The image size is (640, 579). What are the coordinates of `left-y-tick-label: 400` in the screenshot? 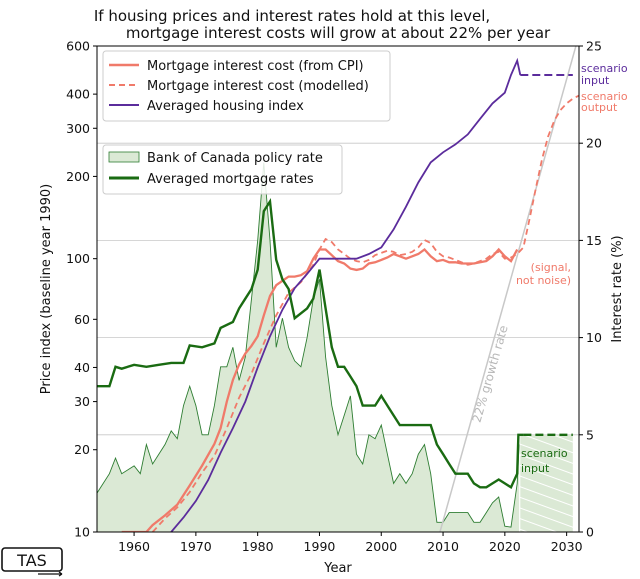 It's located at (78, 94).